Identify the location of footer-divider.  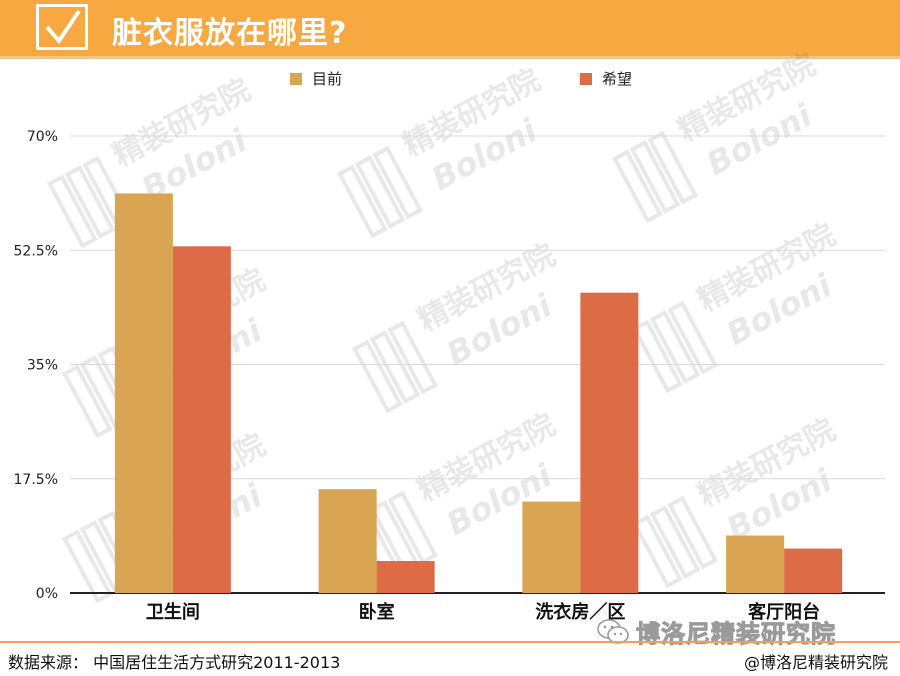
(450, 642).